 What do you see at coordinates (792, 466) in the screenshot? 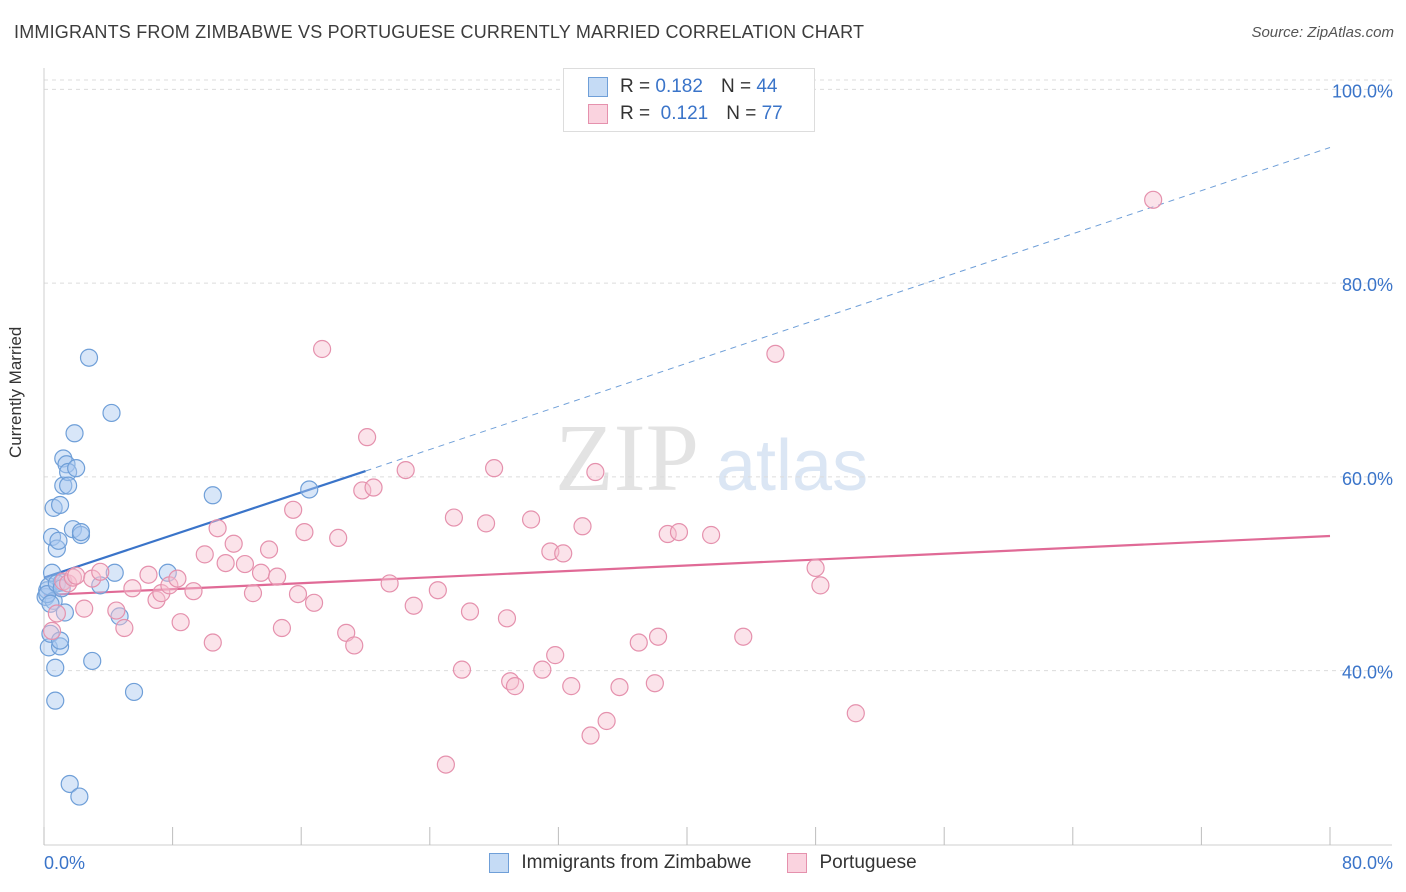
I see `watermark-atlas: atlas` at bounding box center [792, 466].